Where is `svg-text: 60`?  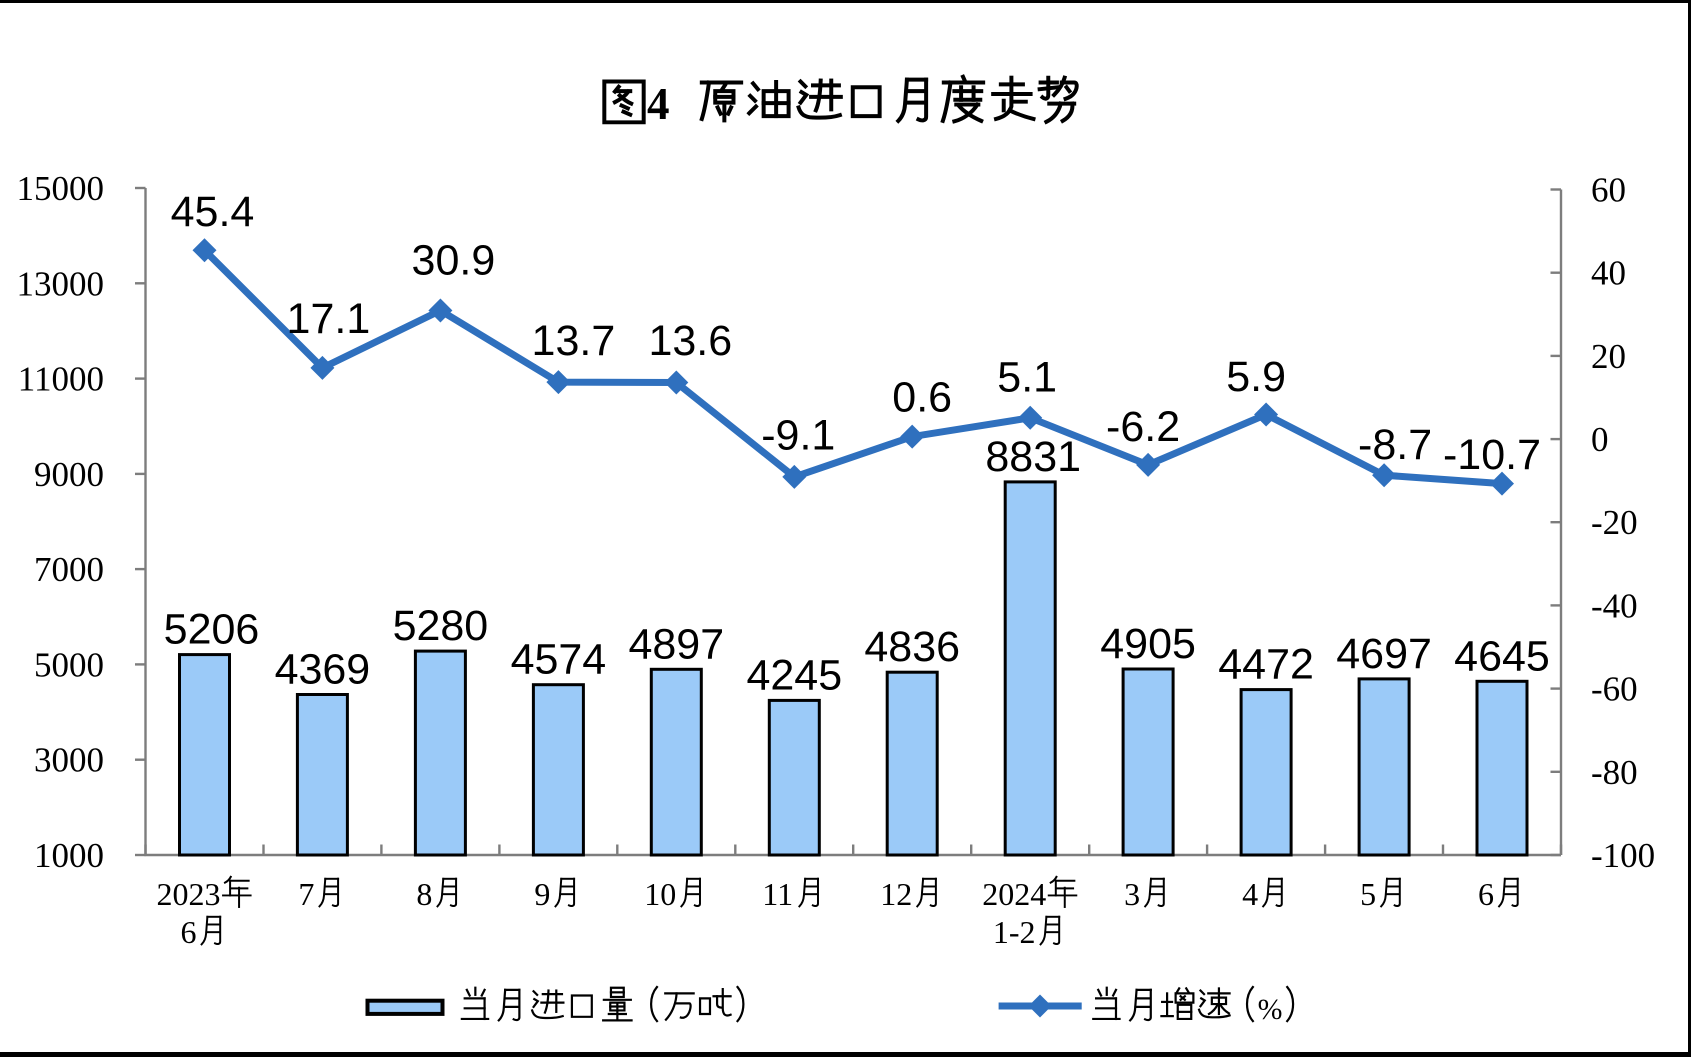
svg-text: 60 is located at coordinates (1608, 190).